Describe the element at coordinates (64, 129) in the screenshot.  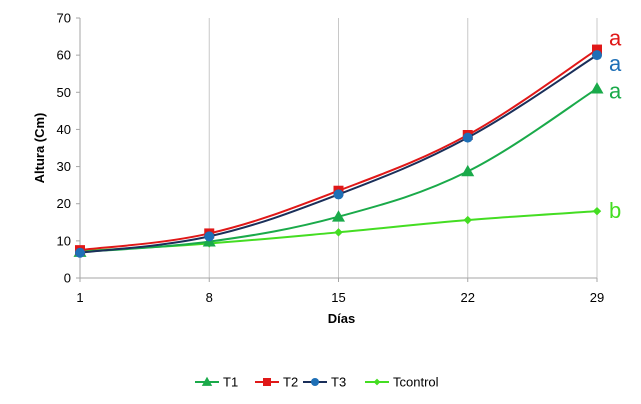
I see `y-tick-label: 40` at that location.